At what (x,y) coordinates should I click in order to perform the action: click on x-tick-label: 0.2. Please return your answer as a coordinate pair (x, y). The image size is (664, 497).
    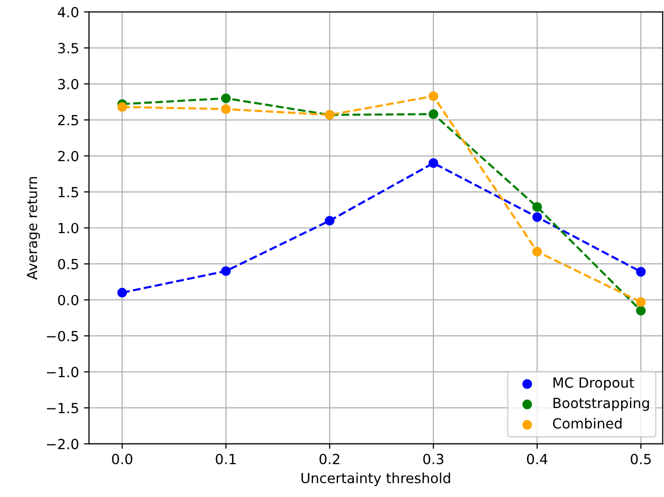
    Looking at the image, I should click on (330, 459).